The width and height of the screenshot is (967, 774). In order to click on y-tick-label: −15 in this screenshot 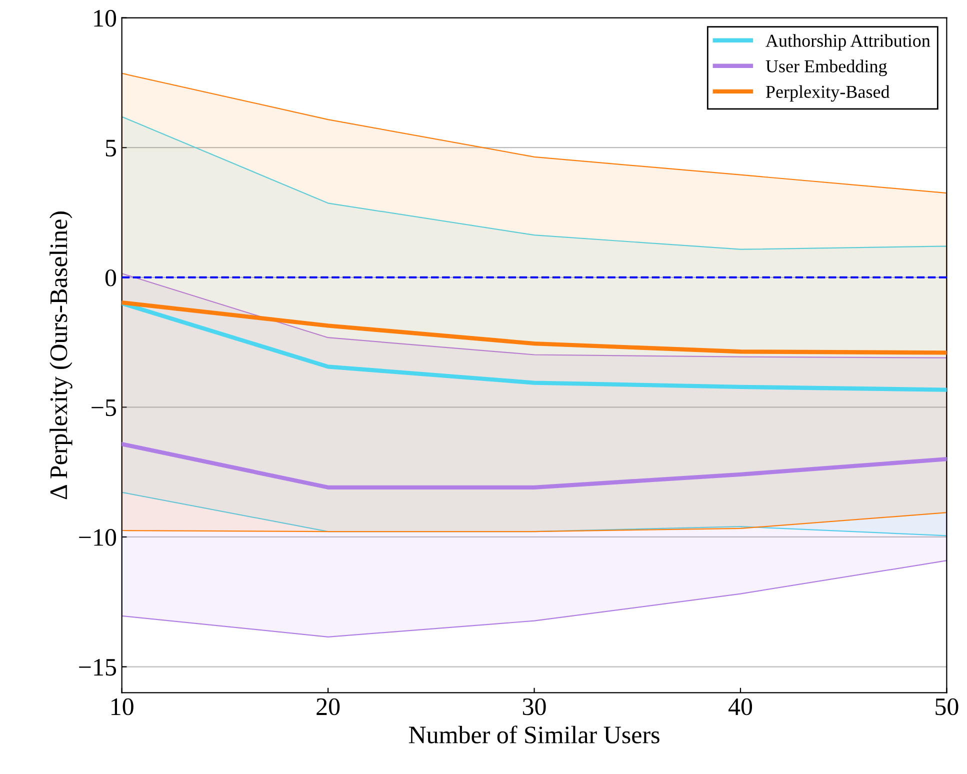, I will do `click(97, 667)`.